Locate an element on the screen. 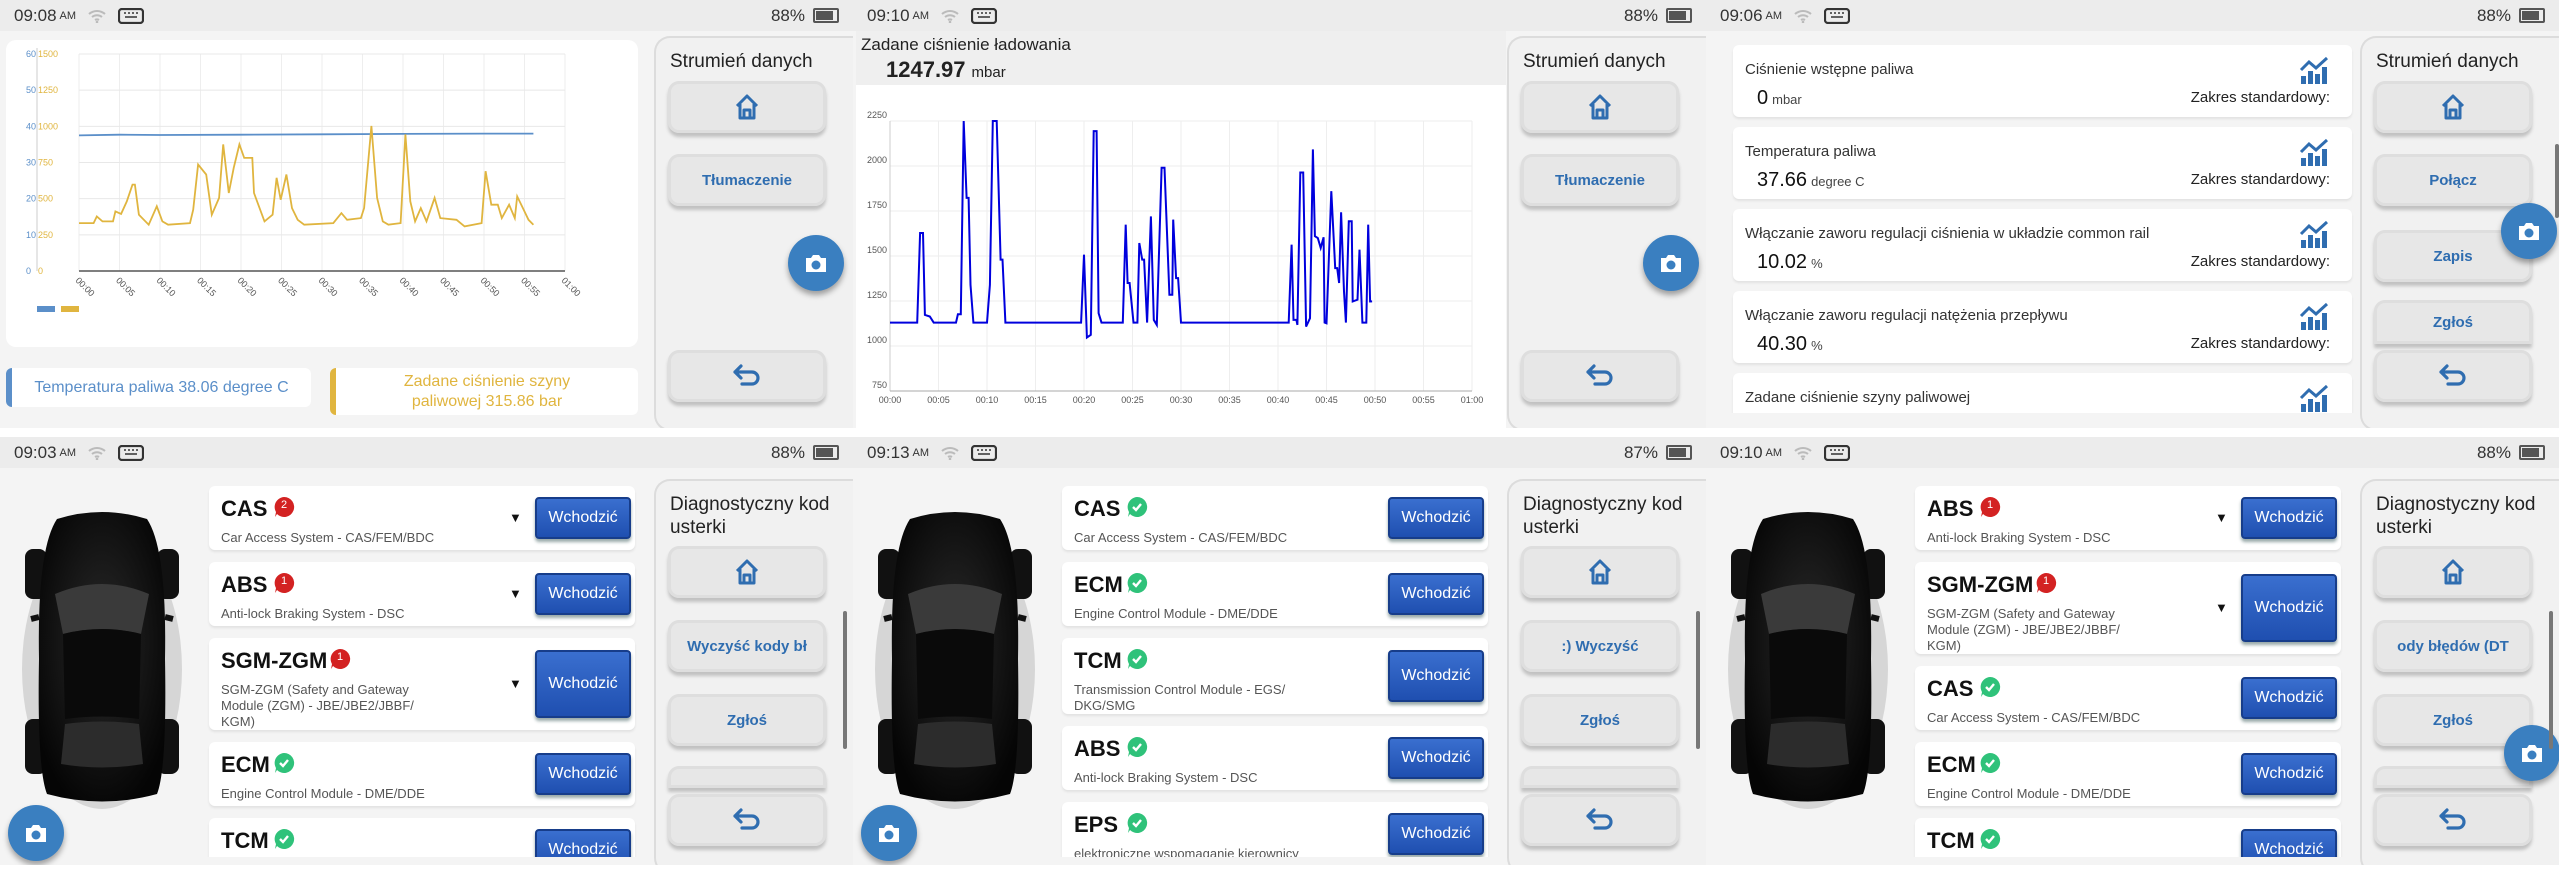  y-tick-label-left: 0 is located at coordinates (28, 271).